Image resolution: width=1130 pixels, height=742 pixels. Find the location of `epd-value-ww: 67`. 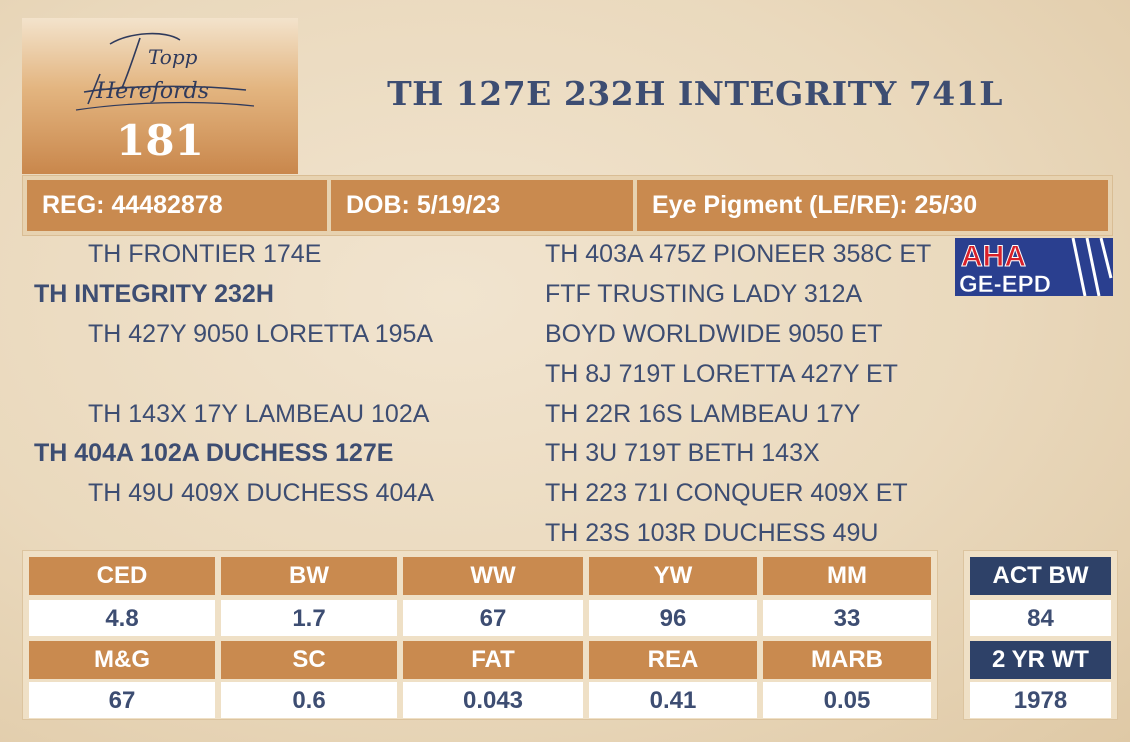

epd-value-ww: 67 is located at coordinates (493, 618).